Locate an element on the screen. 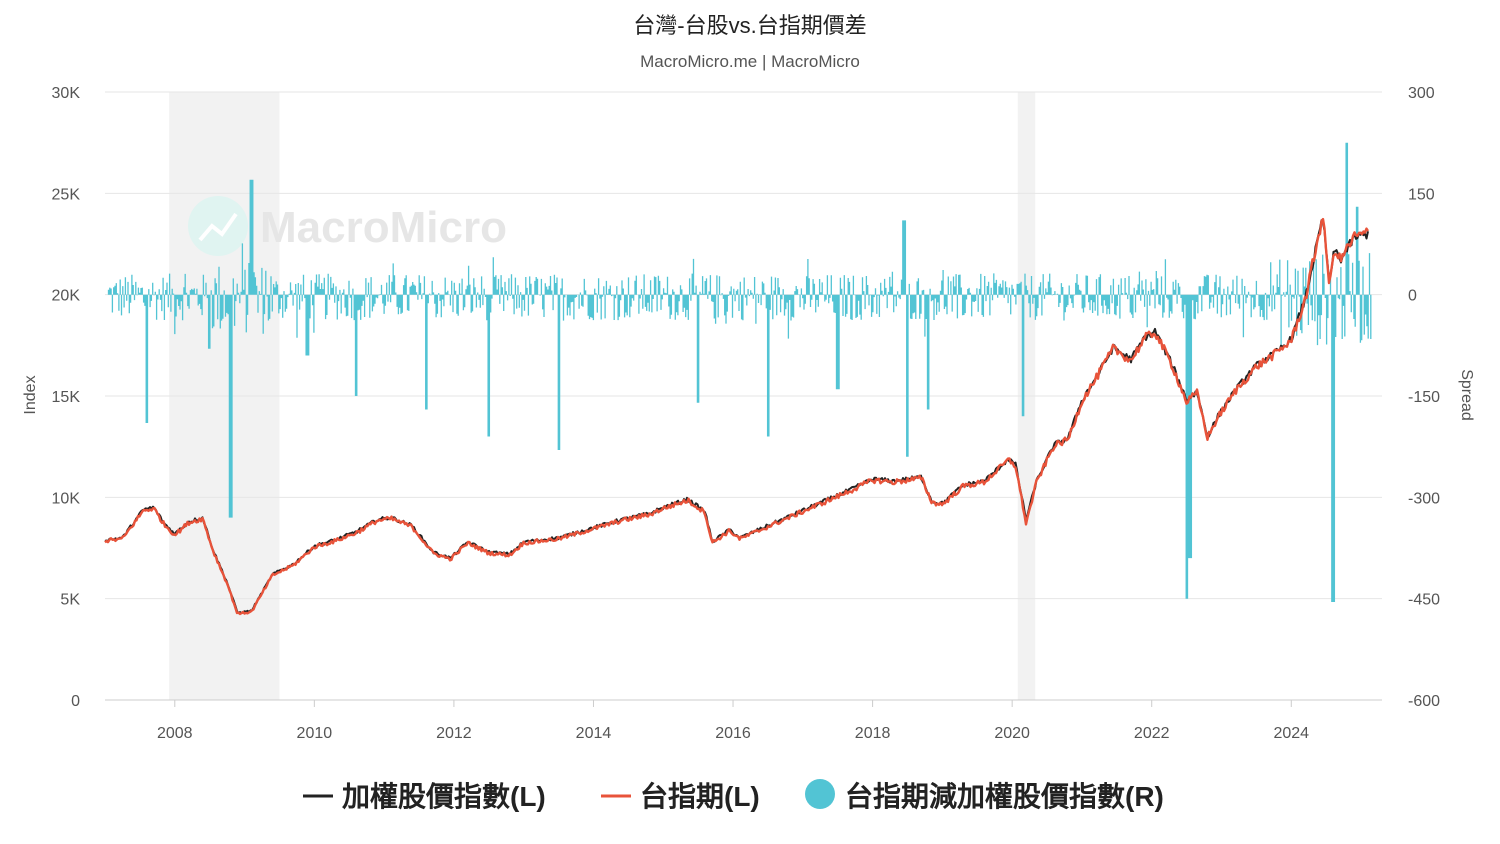 This screenshot has width=1500, height=844. chart-title: 台灣-台股vs.台指期價差 is located at coordinates (749, 25).